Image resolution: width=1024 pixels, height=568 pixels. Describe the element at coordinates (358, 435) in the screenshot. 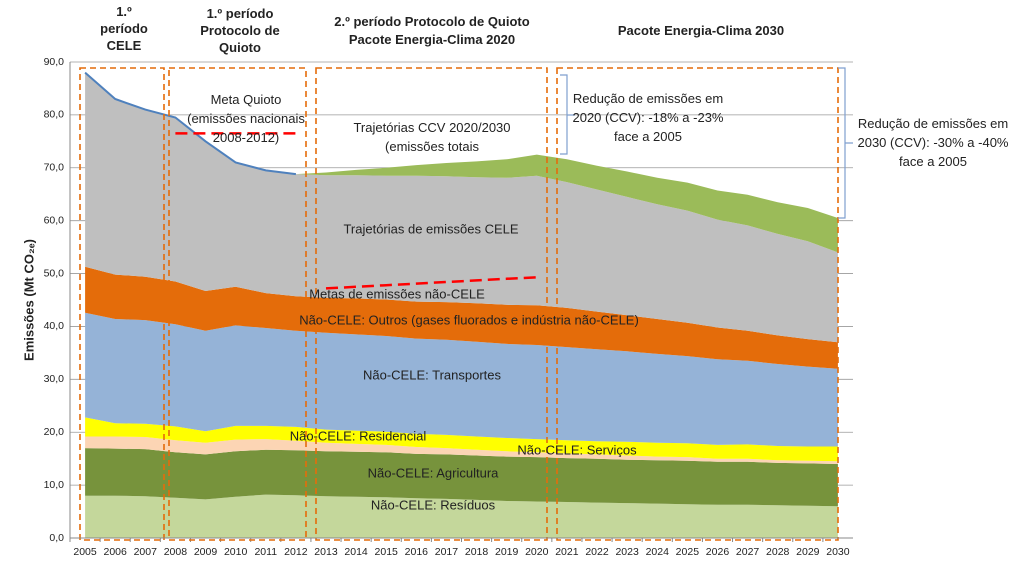

I see `series-label: Não-CELE: Residencial` at that location.